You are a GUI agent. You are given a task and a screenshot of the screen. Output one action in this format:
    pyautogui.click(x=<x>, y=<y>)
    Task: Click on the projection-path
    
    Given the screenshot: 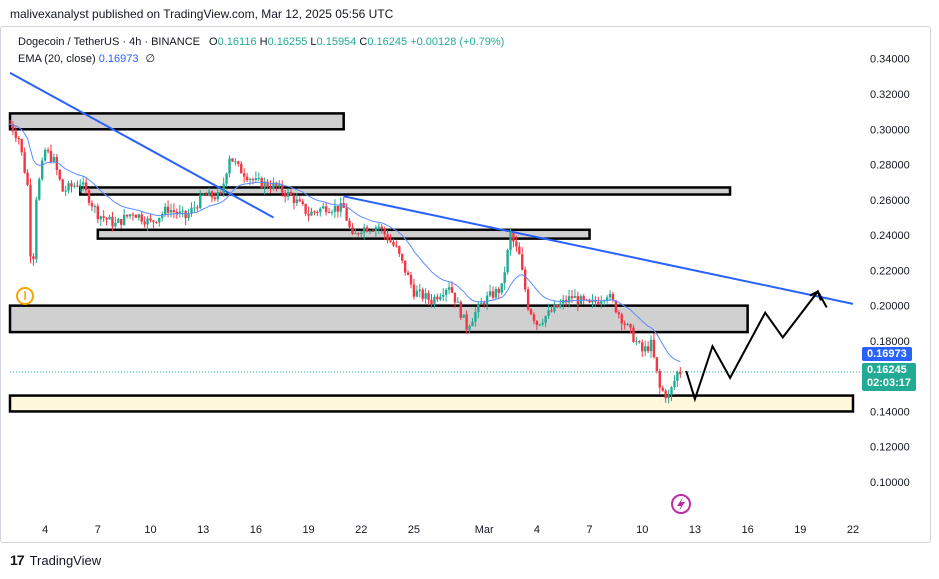 What is the action you would take?
    pyautogui.click(x=756, y=346)
    